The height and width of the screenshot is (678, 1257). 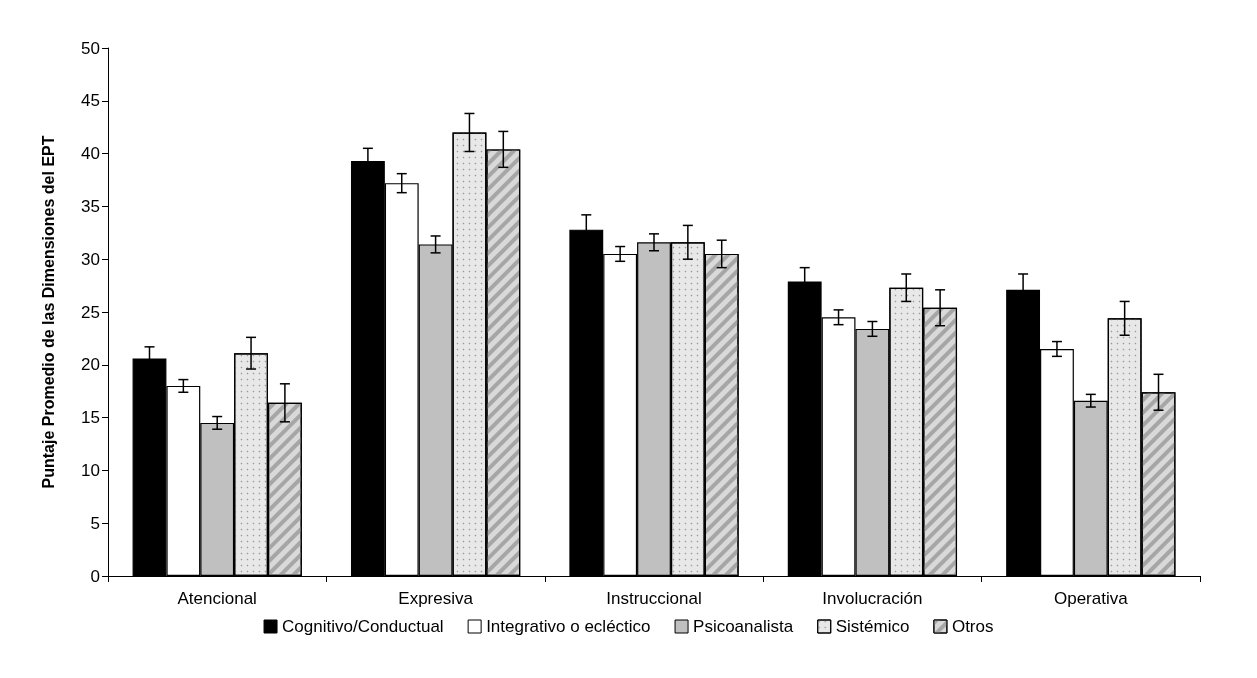 I want to click on y-tick-label: 20, so click(x=90, y=365).